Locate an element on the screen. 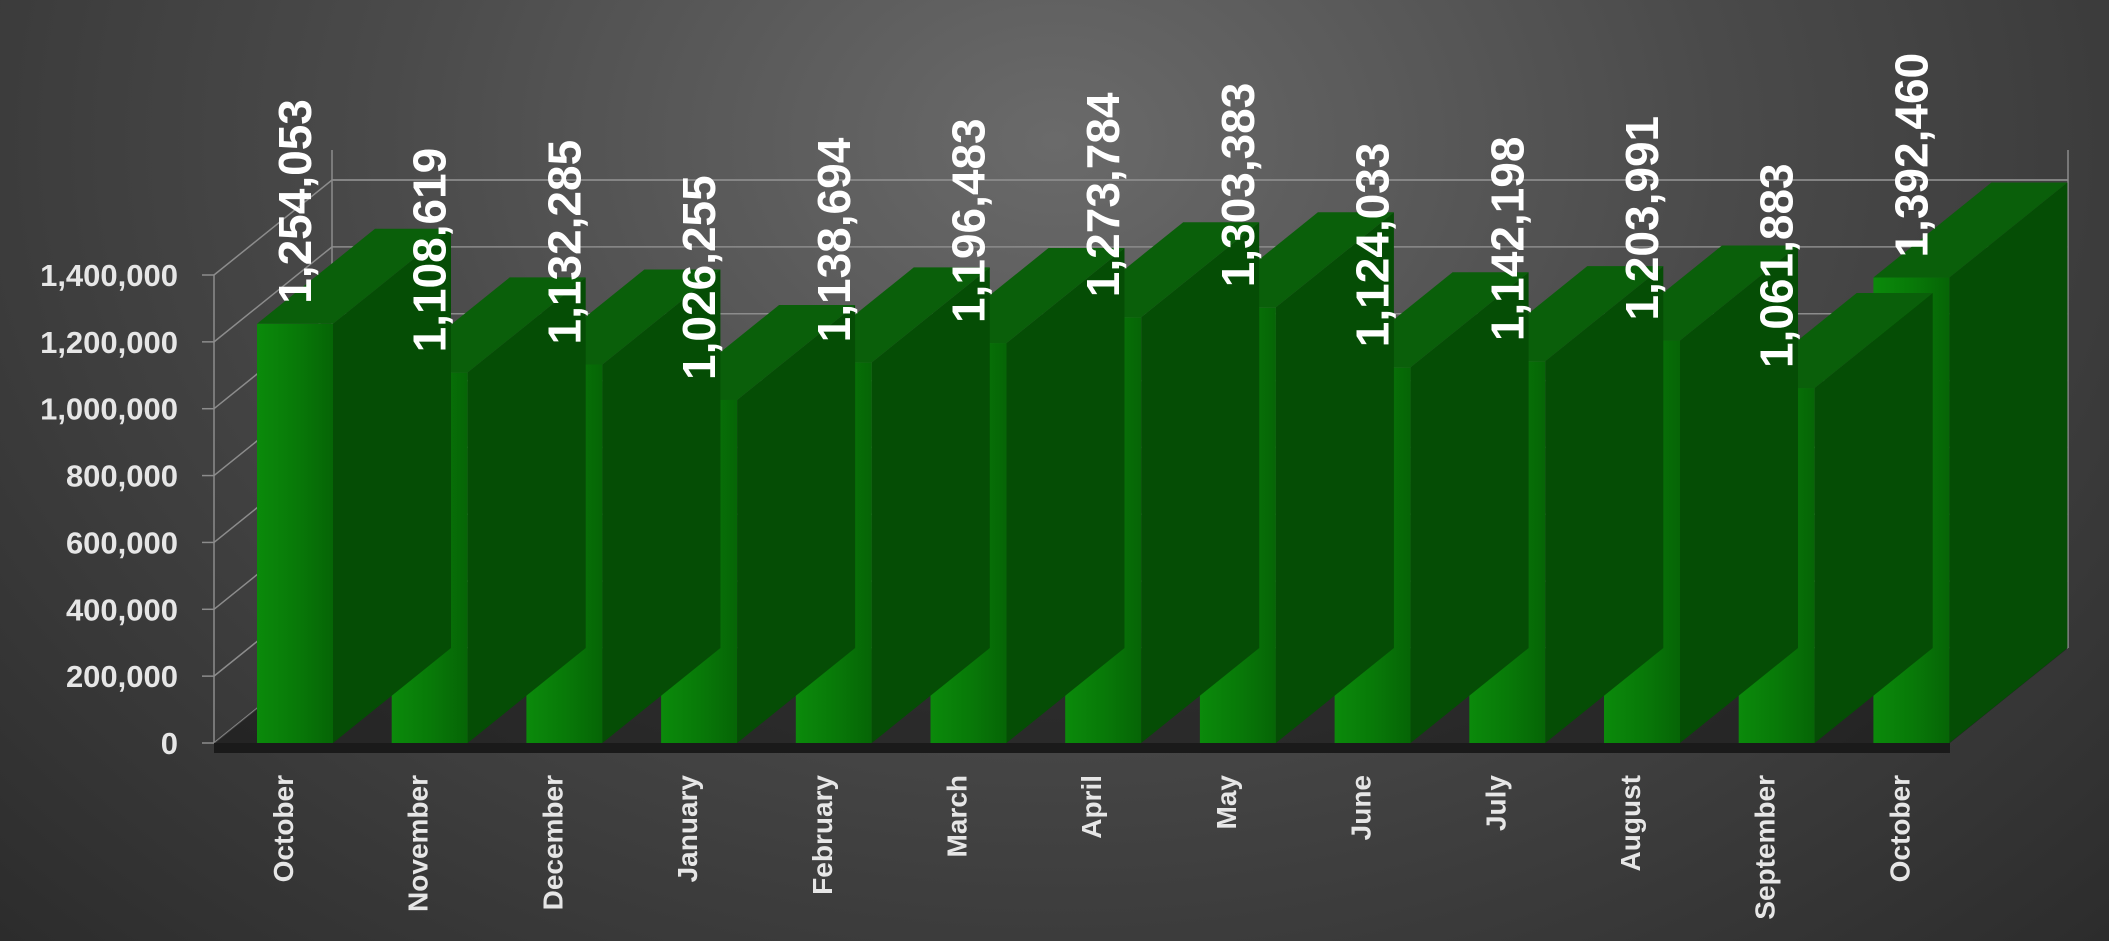 Image resolution: width=2109 pixels, height=941 pixels. y-tick-label: 800,000 is located at coordinates (122, 476).